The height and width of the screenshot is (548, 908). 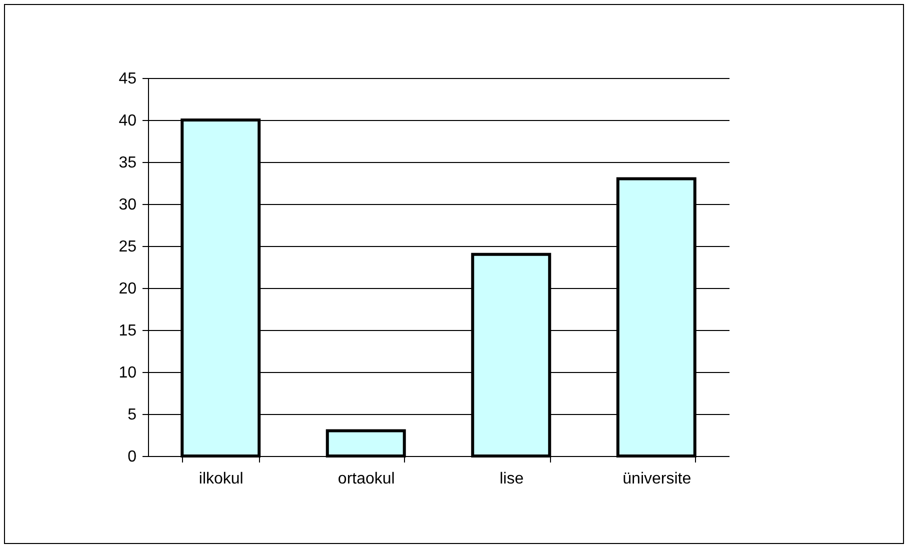 I want to click on y-tick-label: 15, so click(x=127, y=331).